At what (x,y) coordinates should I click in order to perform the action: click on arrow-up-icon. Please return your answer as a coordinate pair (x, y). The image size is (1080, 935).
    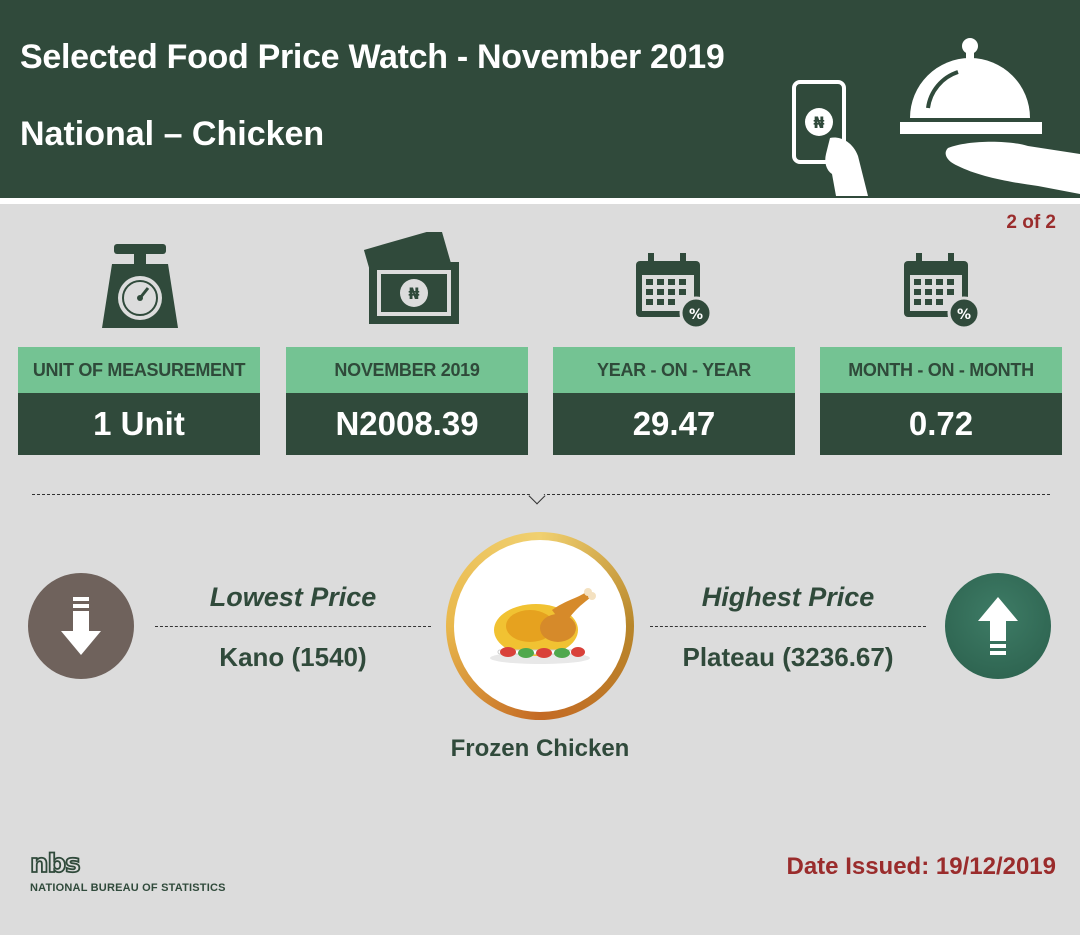
    Looking at the image, I should click on (998, 626).